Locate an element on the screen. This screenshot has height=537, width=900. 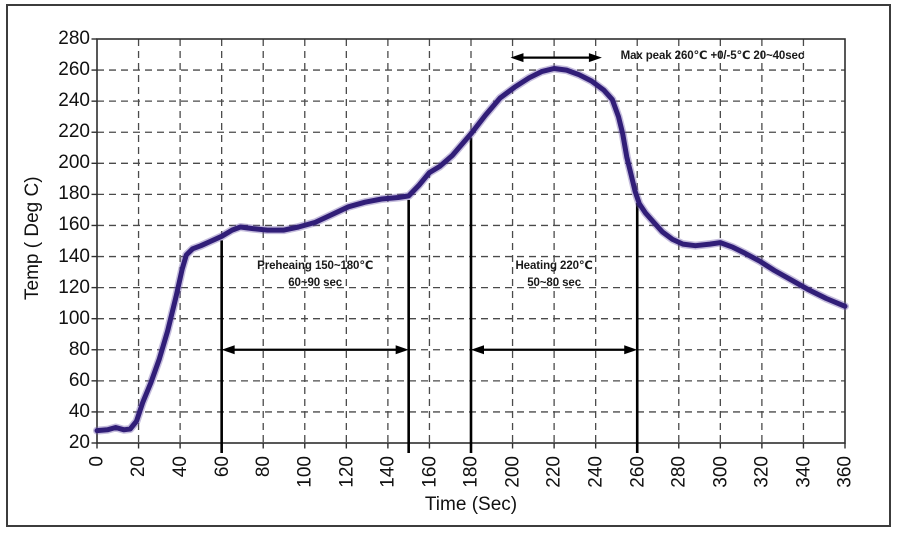
annotation-preheat-line1: Preheaing 150~180℃ is located at coordinates (315, 266).